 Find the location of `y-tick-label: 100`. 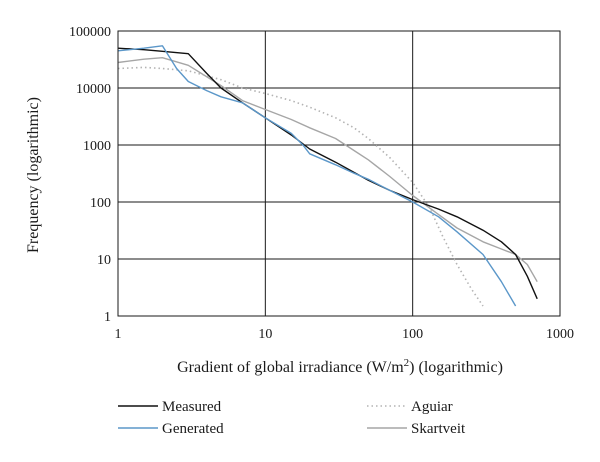

y-tick-label: 100 is located at coordinates (100, 203).